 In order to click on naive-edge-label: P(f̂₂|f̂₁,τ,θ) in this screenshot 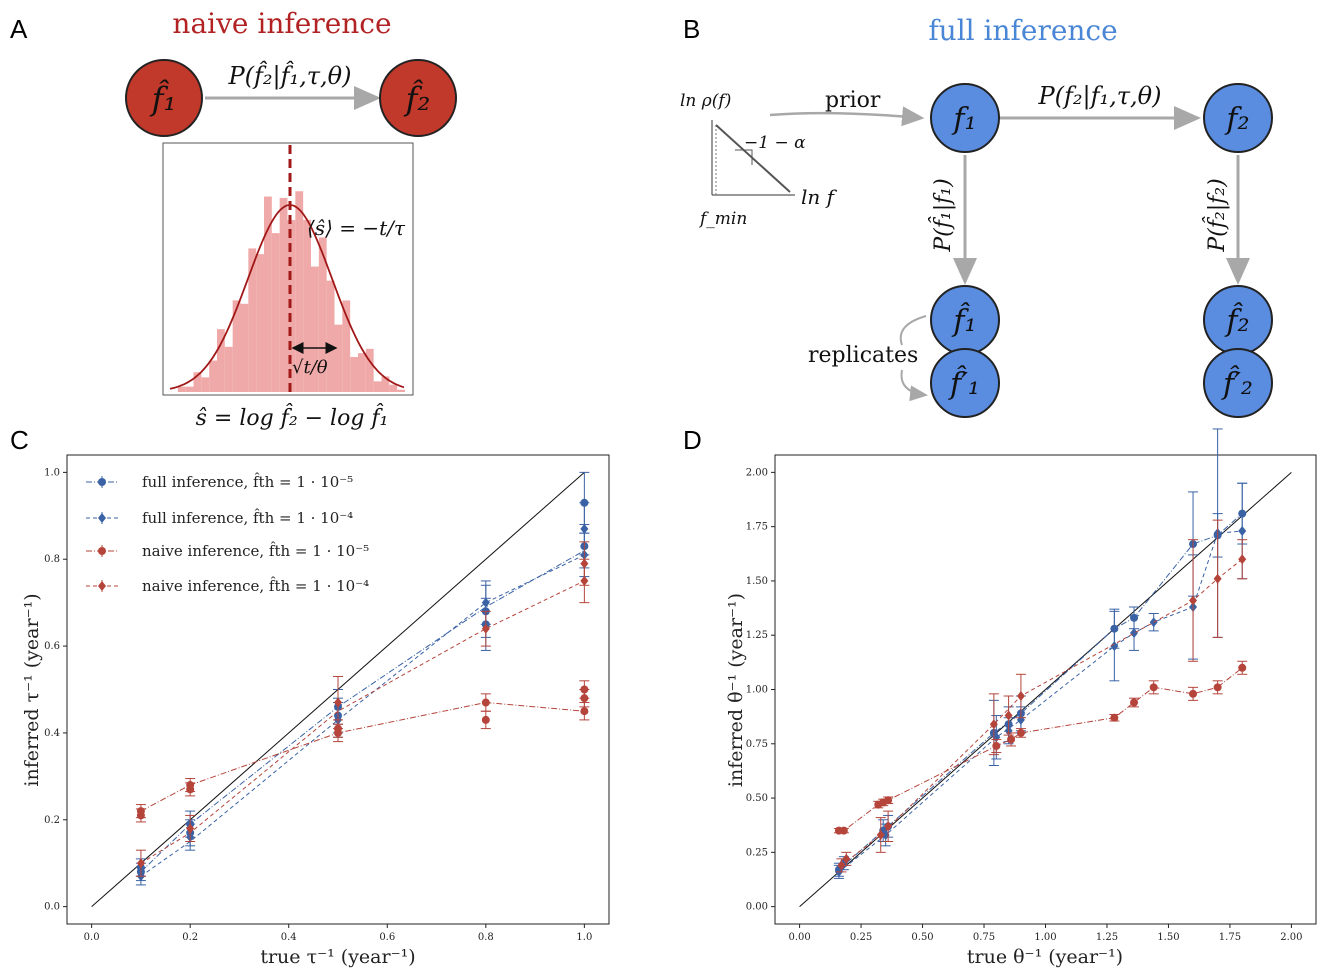, I will do `click(290, 76)`.